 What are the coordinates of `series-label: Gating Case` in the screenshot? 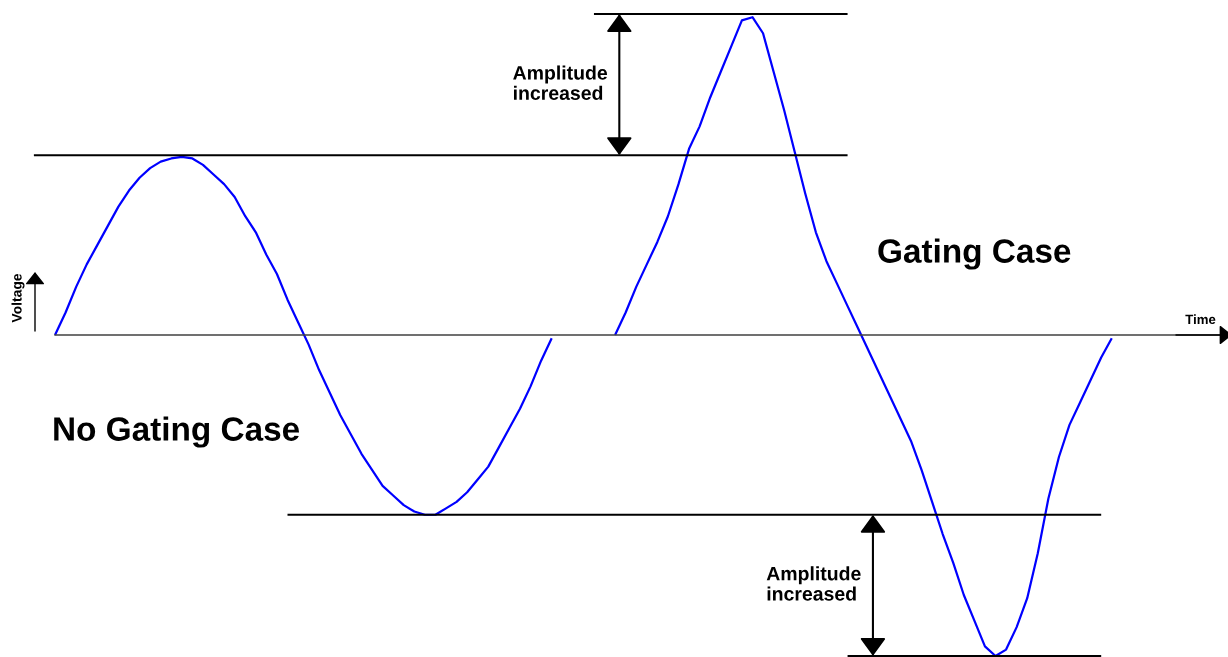 It's located at (974, 254).